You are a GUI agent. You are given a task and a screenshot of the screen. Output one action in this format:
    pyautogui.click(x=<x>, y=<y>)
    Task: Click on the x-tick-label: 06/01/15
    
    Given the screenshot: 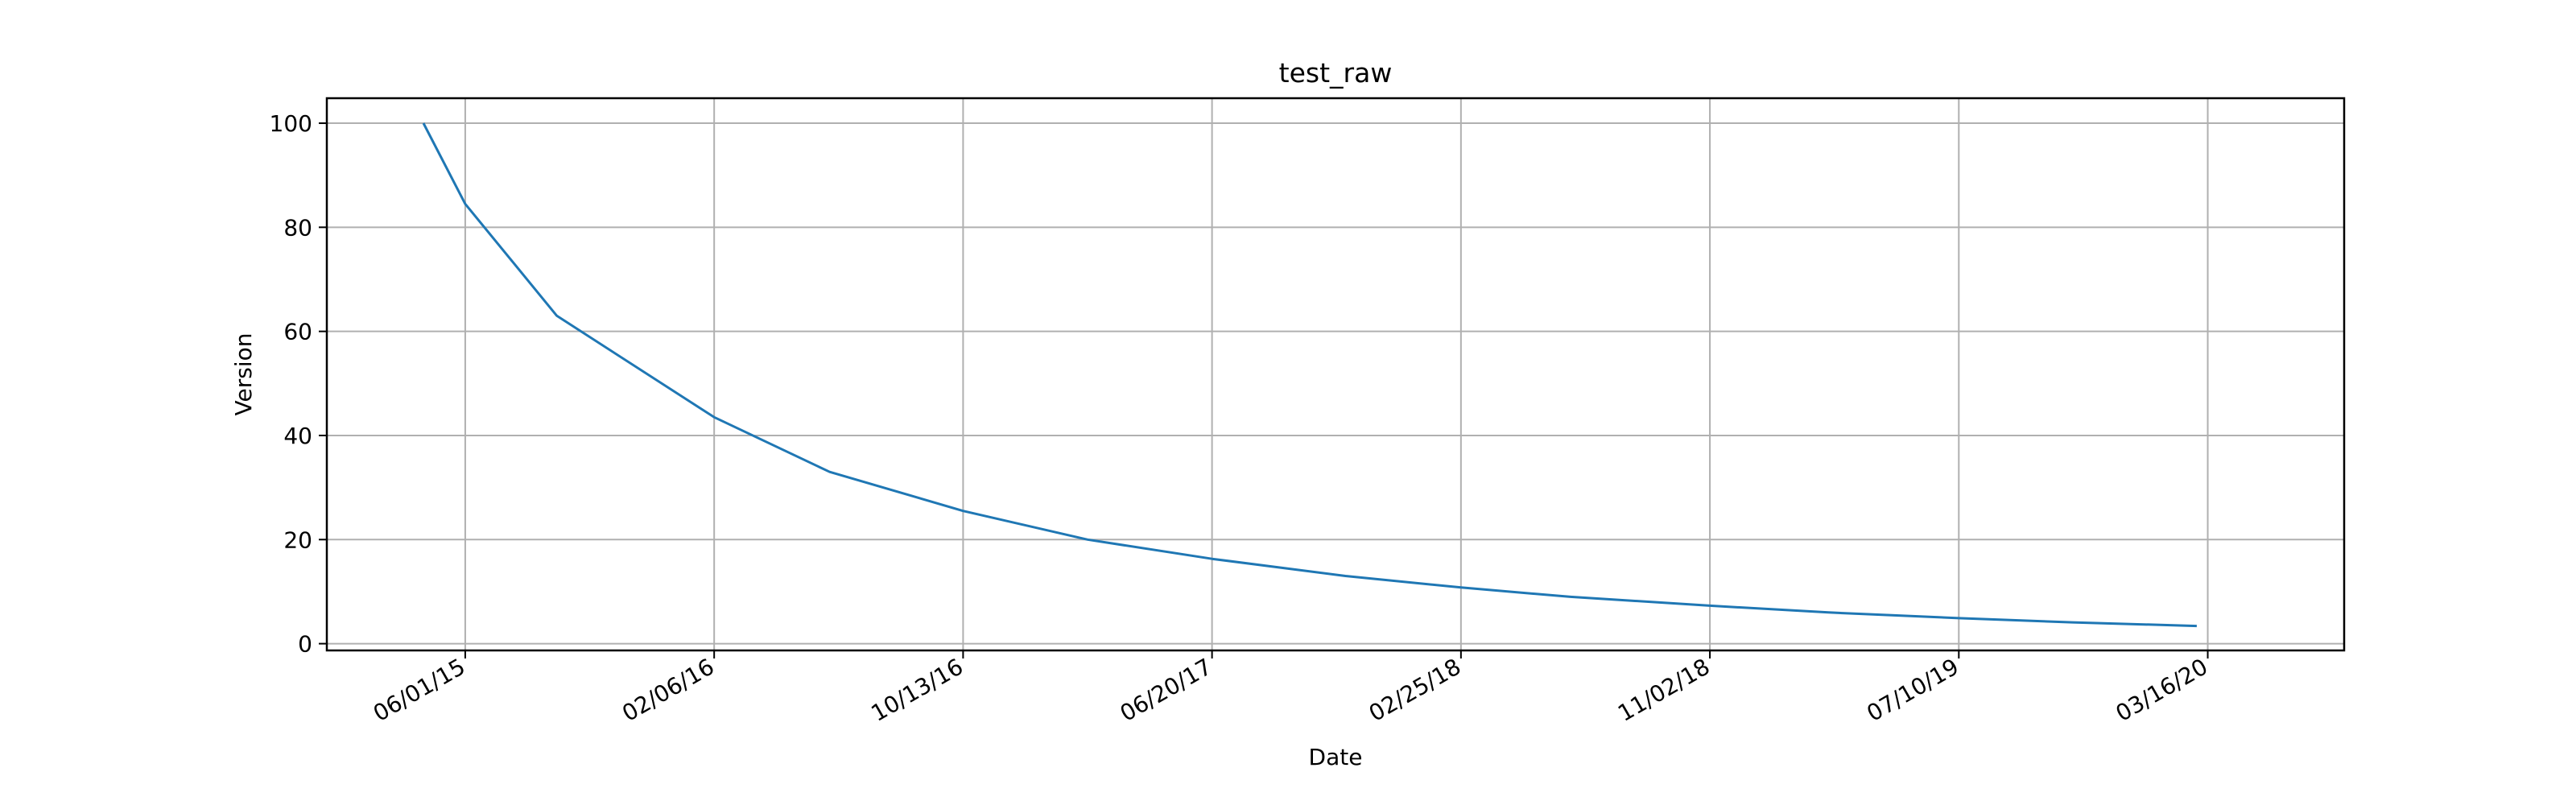 What is the action you would take?
    pyautogui.click(x=419, y=689)
    